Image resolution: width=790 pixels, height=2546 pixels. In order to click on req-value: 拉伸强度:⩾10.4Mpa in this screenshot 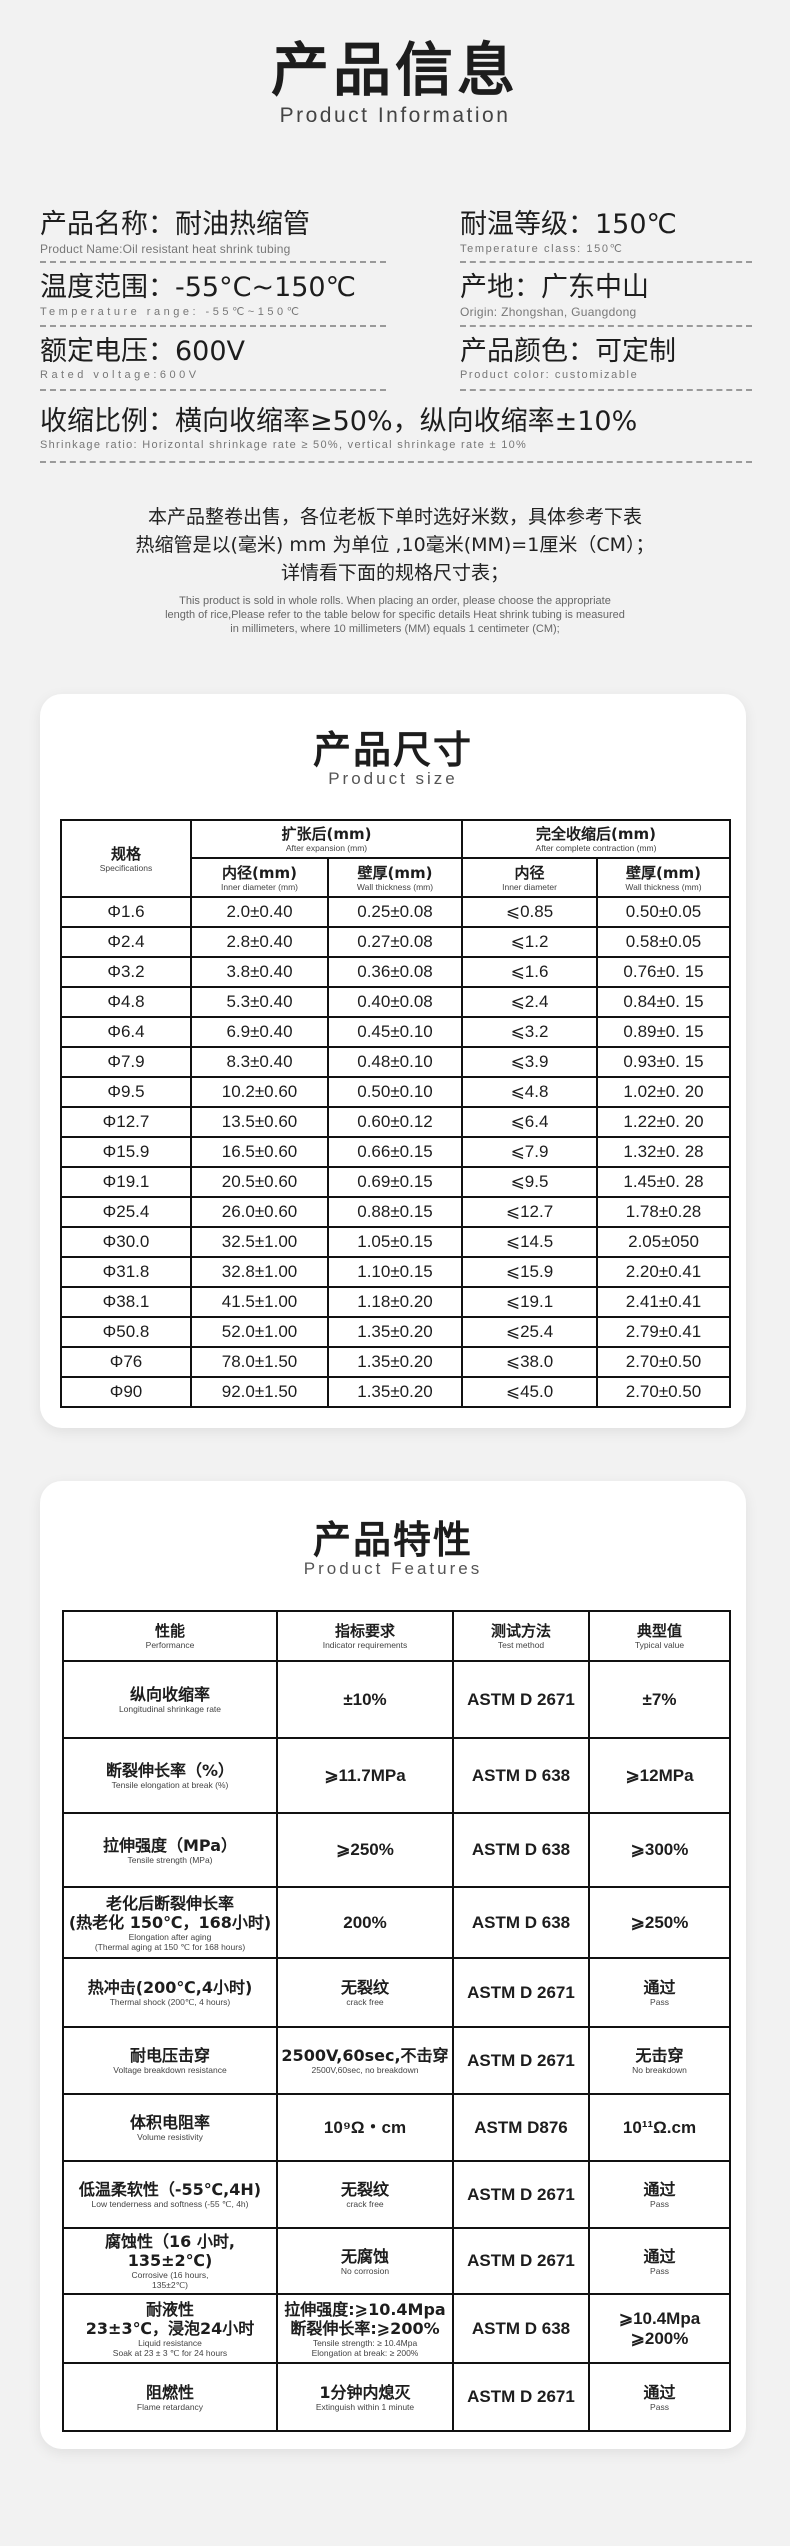, I will do `click(365, 2309)`.